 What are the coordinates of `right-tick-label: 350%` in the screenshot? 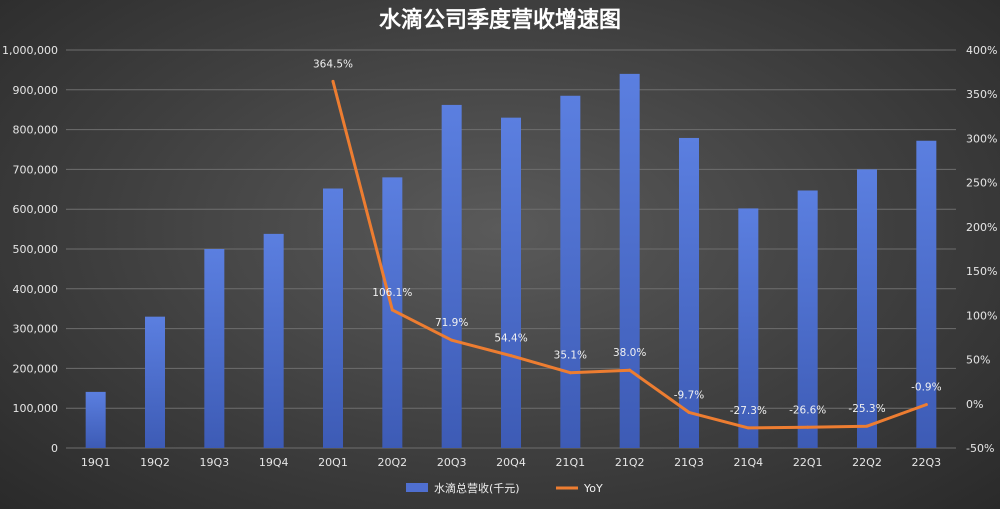 It's located at (981, 94).